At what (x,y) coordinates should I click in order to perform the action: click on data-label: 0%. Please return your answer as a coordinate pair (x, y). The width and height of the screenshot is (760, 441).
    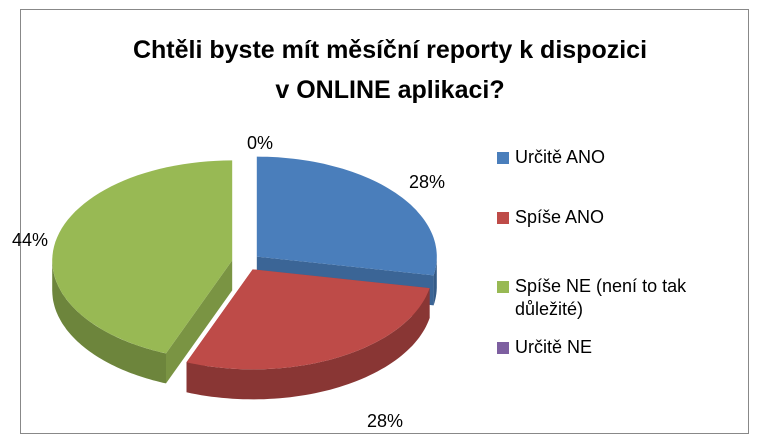
    Looking at the image, I should click on (260, 143).